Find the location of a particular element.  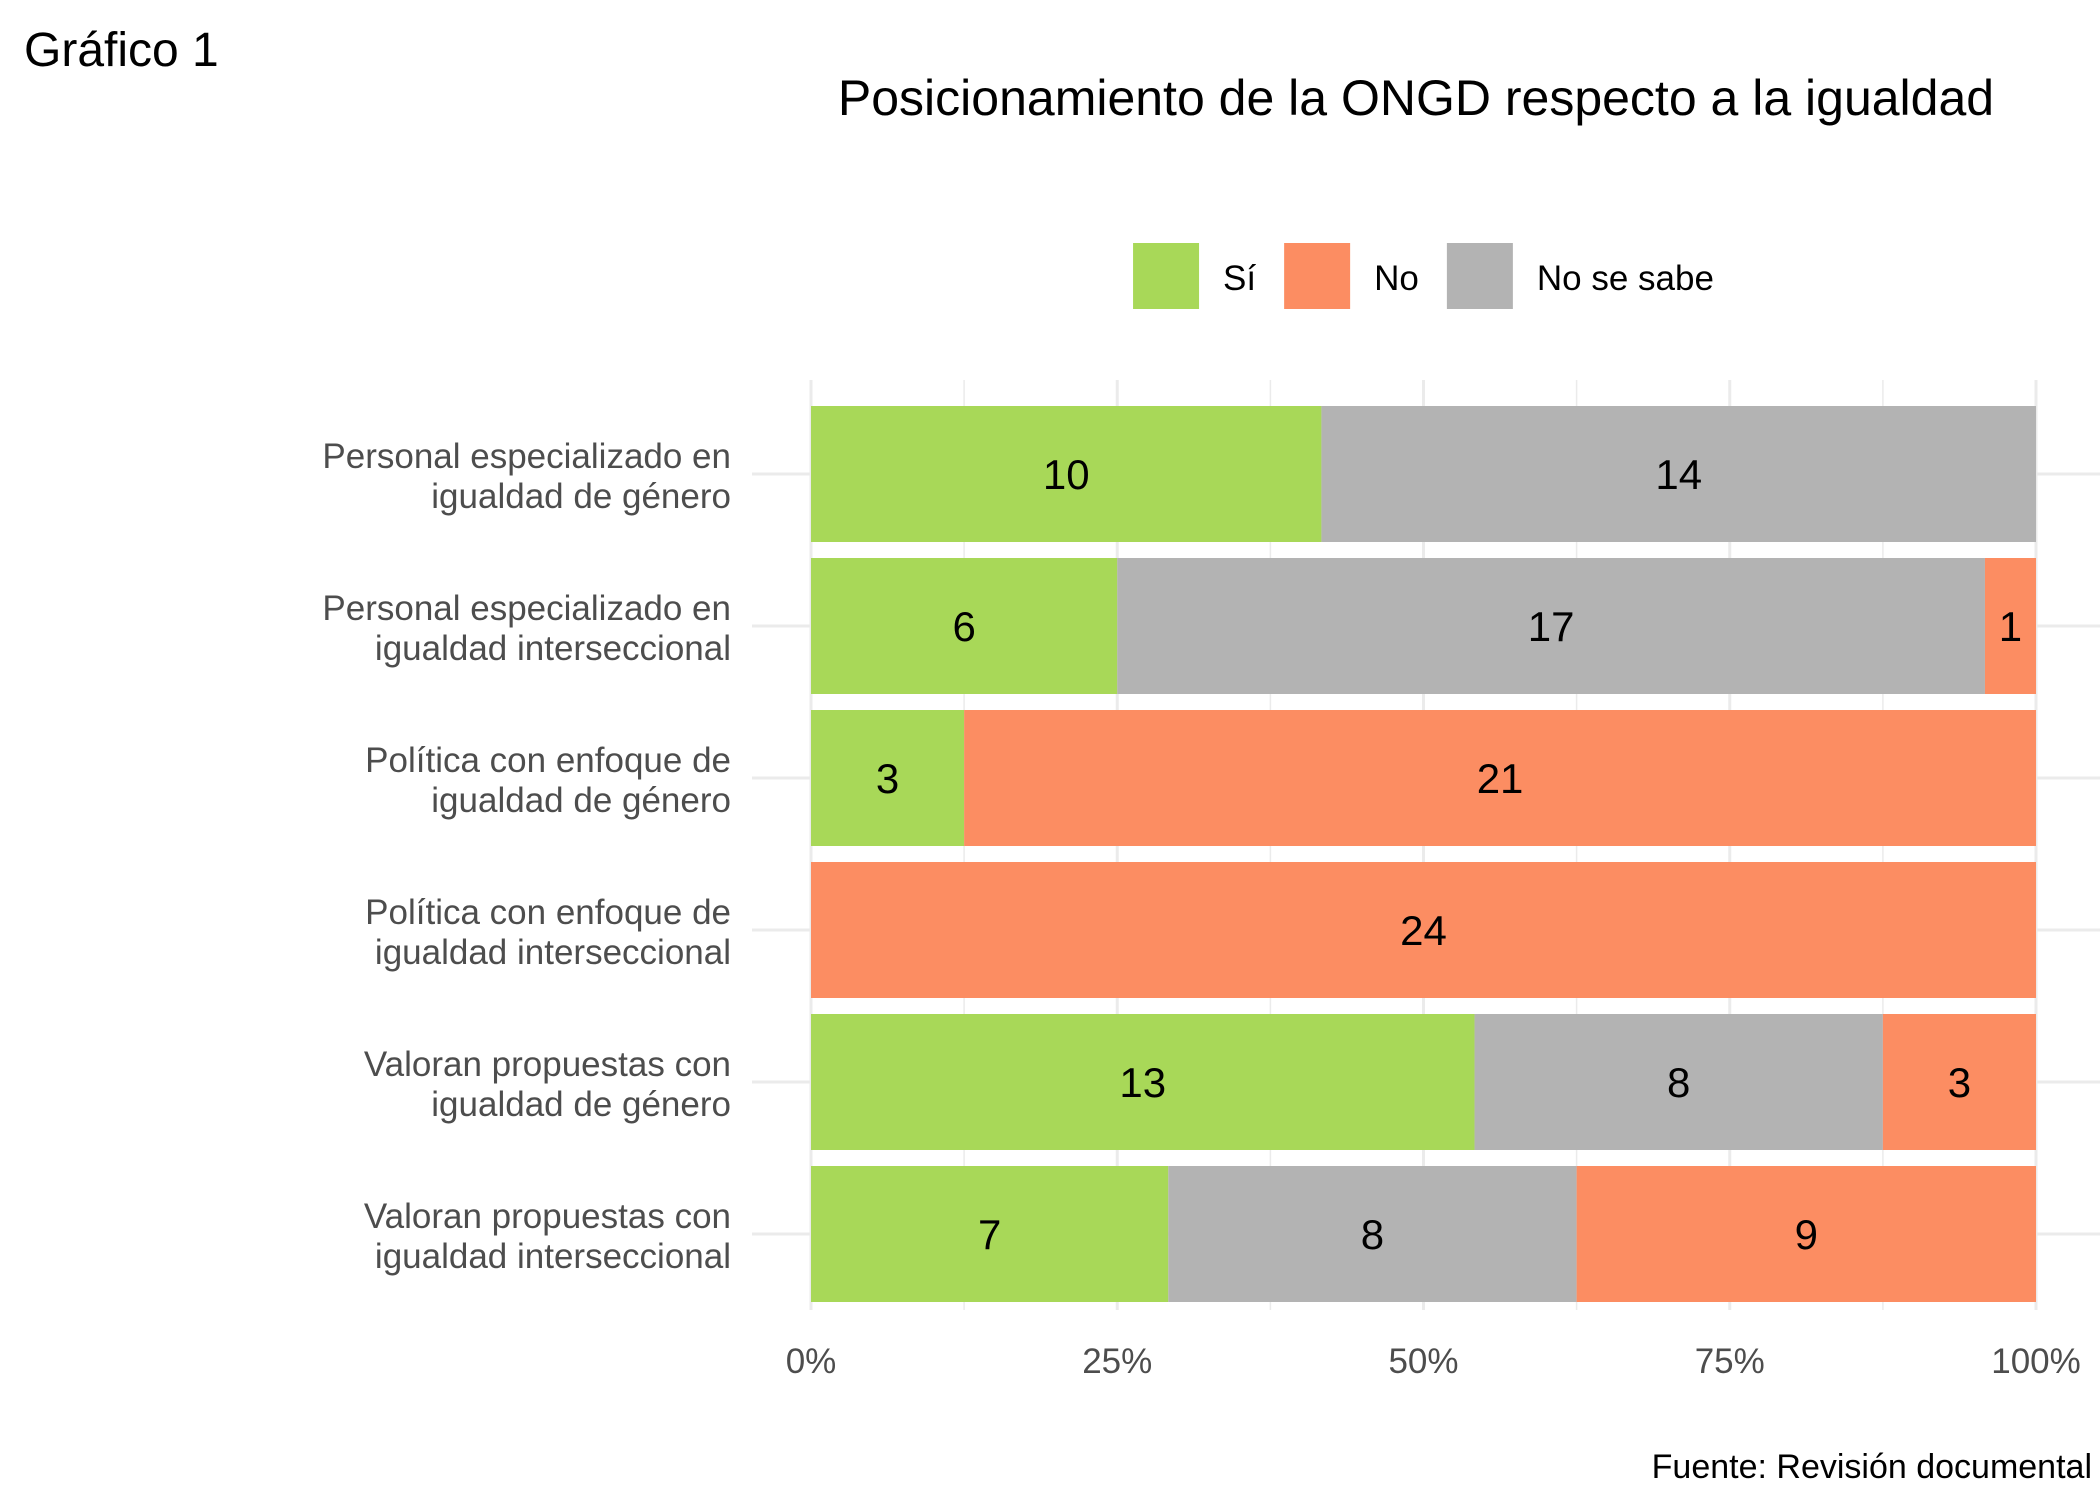

data-label: 6 is located at coordinates (963, 626).